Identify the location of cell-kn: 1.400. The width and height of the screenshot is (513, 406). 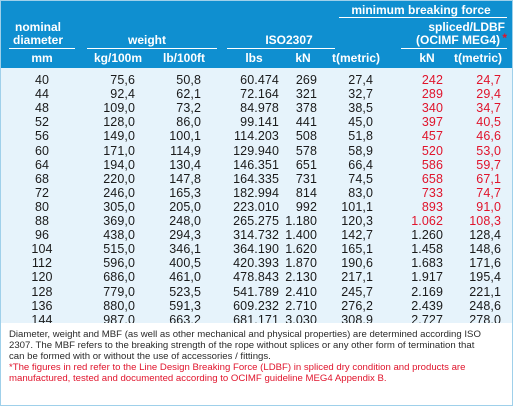
(301, 235).